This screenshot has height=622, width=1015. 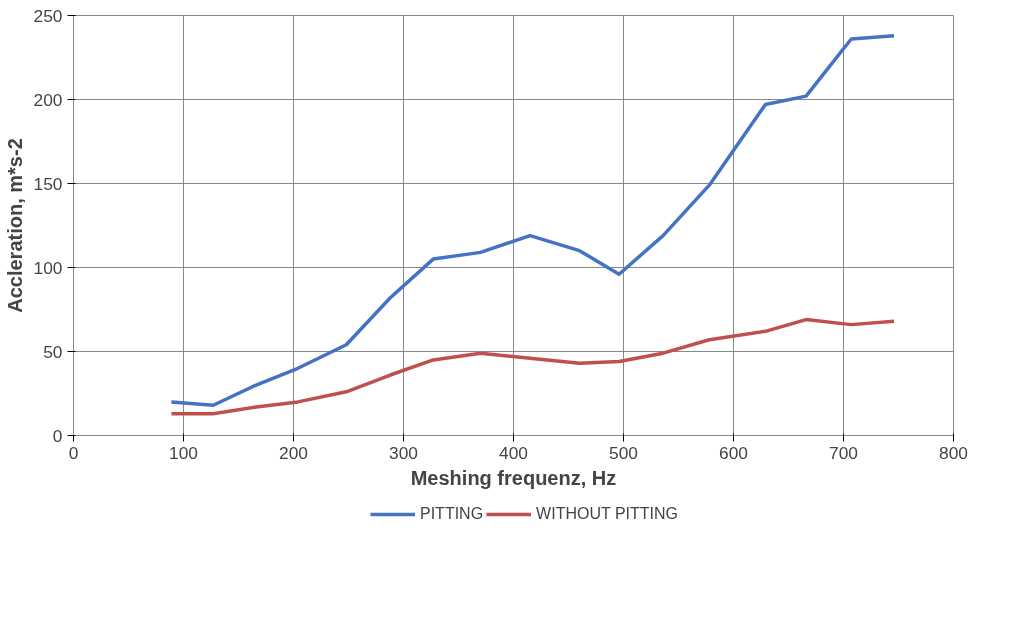 I want to click on legend-label: PITTING, so click(x=451, y=513).